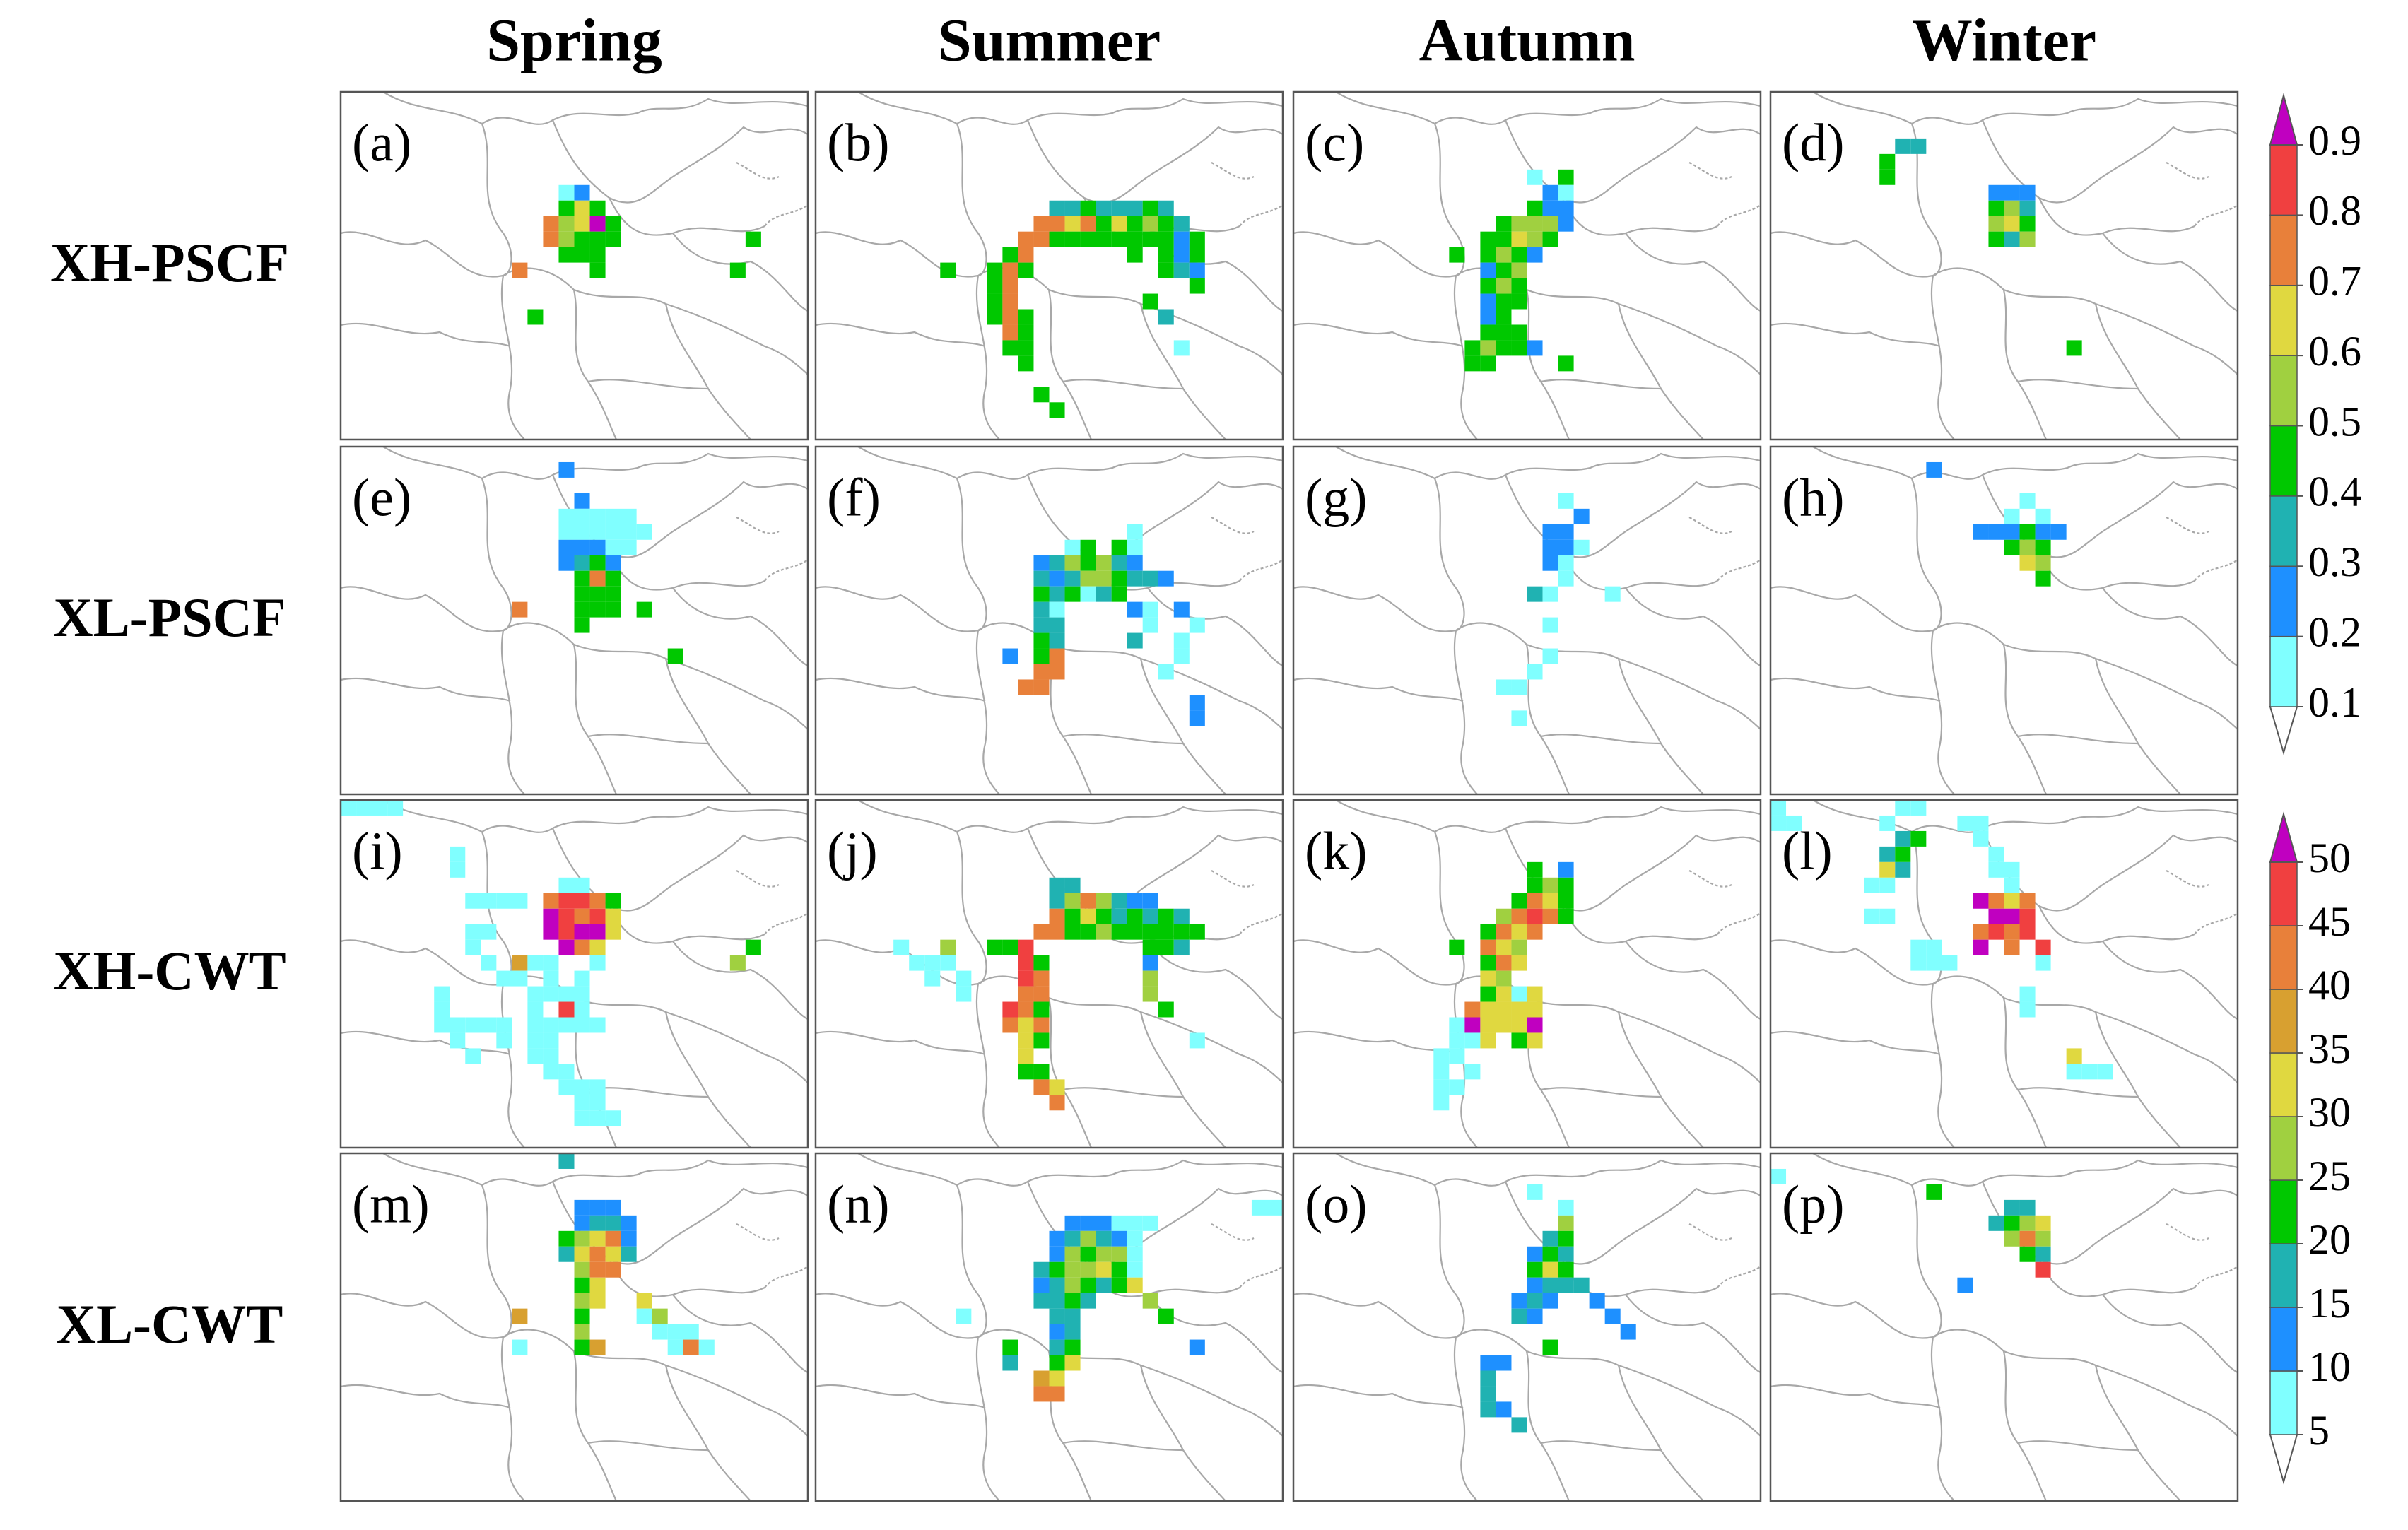  Describe the element at coordinates (1527, 621) in the screenshot. I see `panel-background` at that location.